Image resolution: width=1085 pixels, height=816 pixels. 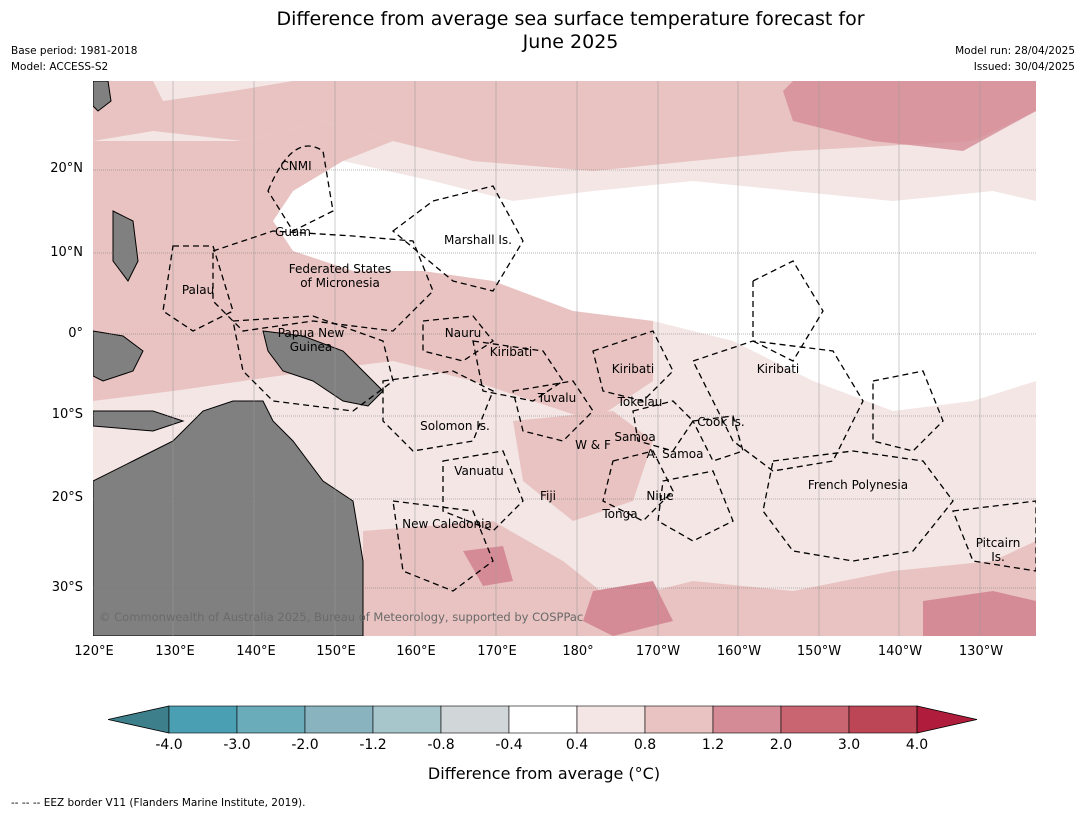 I want to click on lat-label-20s: 20°S, so click(x=67, y=497).